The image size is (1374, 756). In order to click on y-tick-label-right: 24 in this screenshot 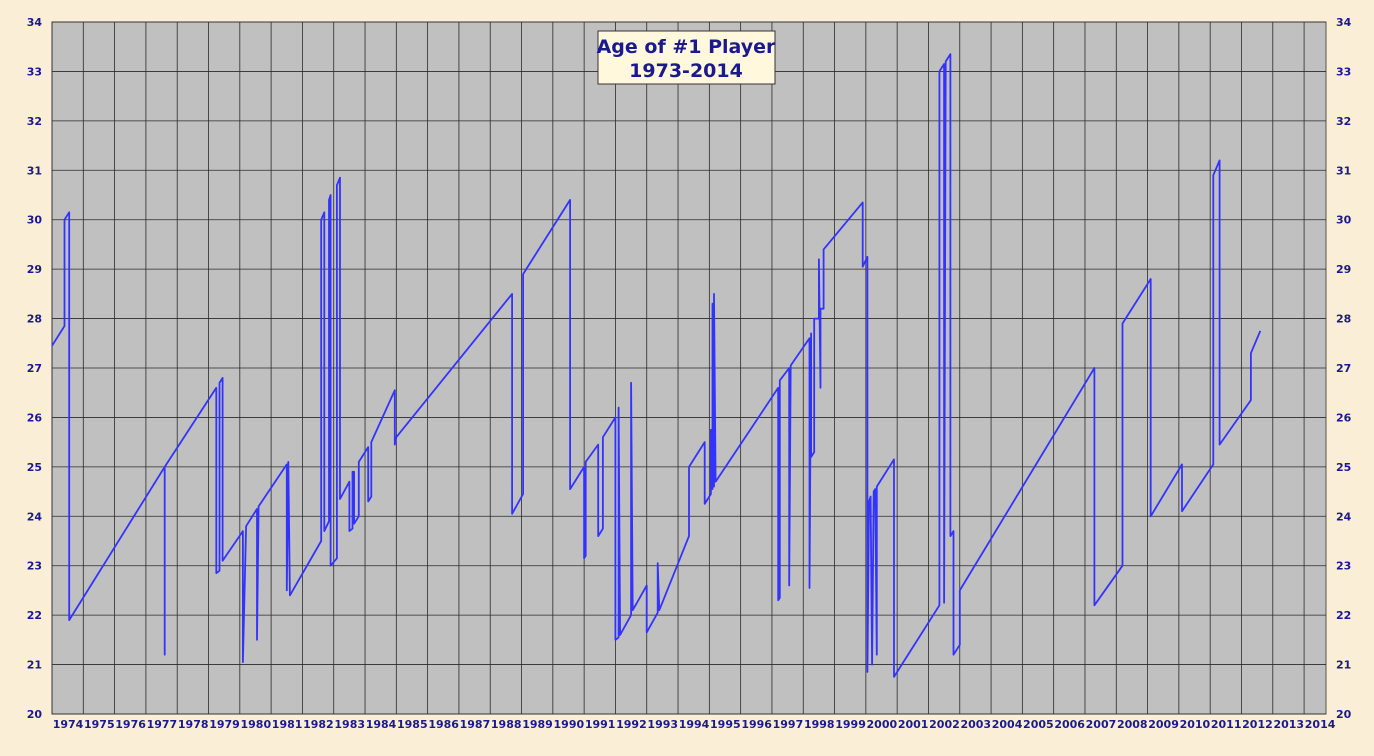, I will do `click(1344, 516)`.